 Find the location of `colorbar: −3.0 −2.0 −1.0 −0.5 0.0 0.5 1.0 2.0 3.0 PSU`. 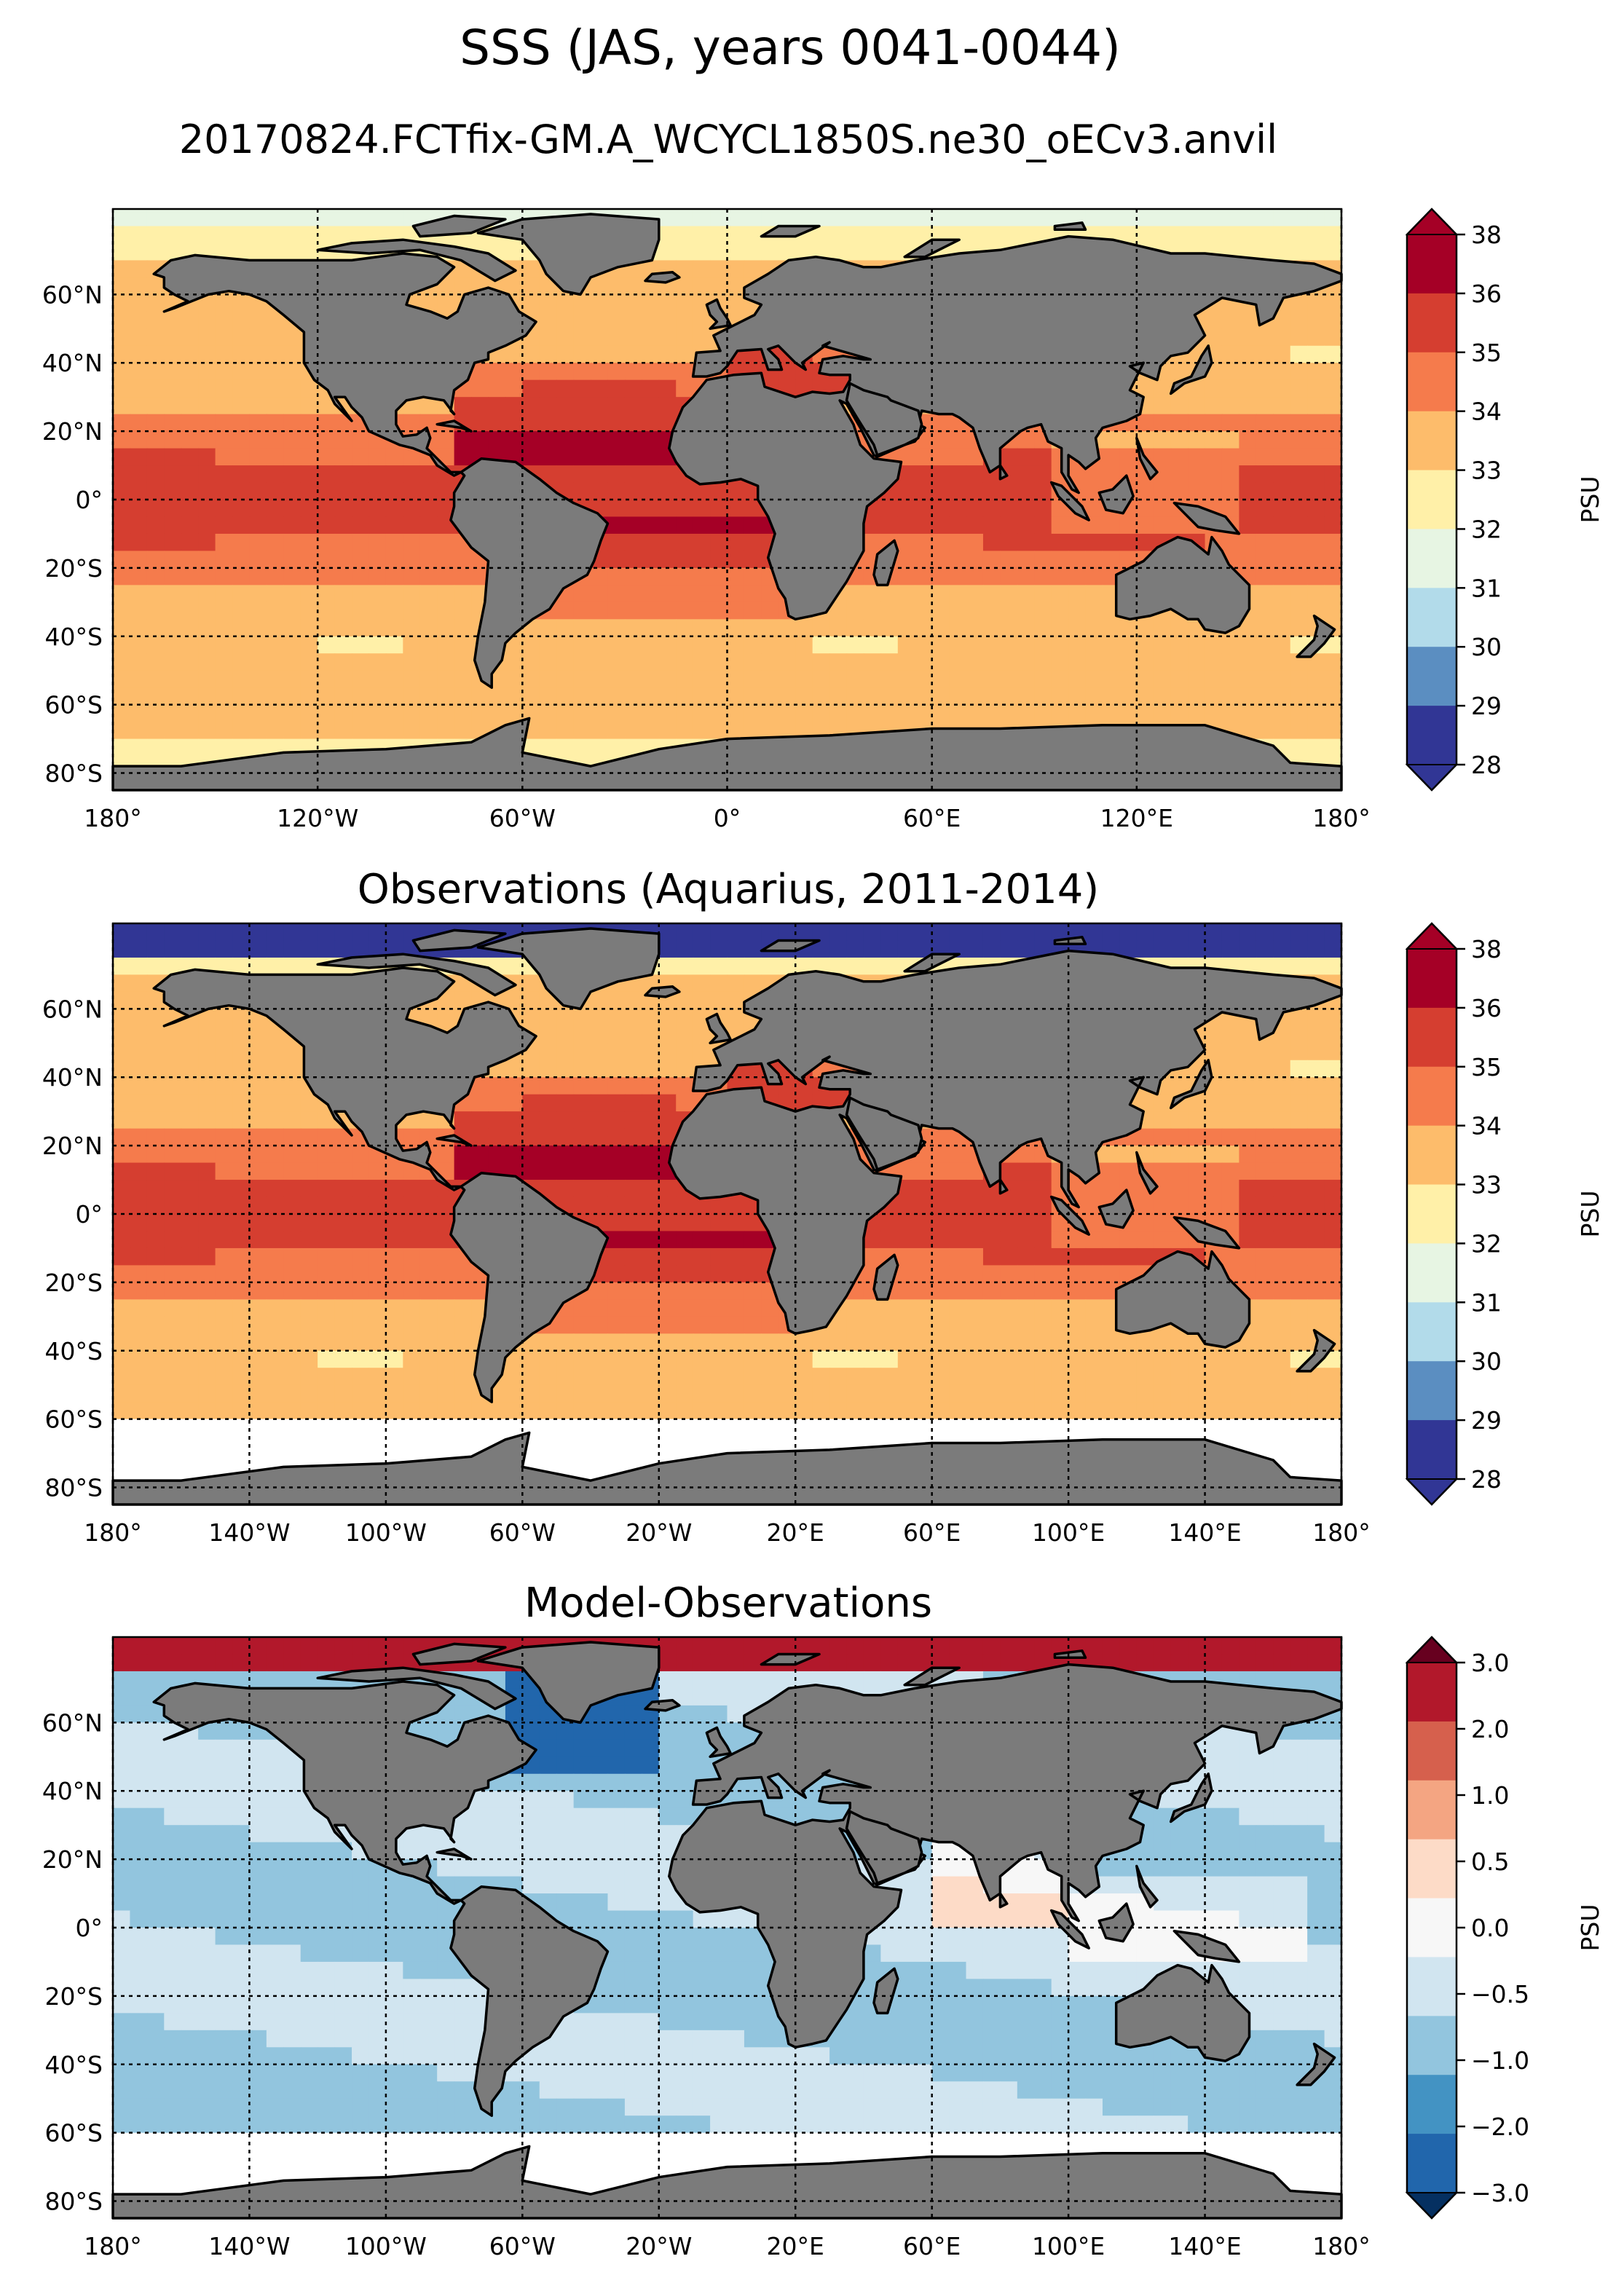

colorbar: −3.0 −2.0 −1.0 −0.5 0.0 0.5 1.0 2.0 3.0 PSU is located at coordinates (1504, 1928).